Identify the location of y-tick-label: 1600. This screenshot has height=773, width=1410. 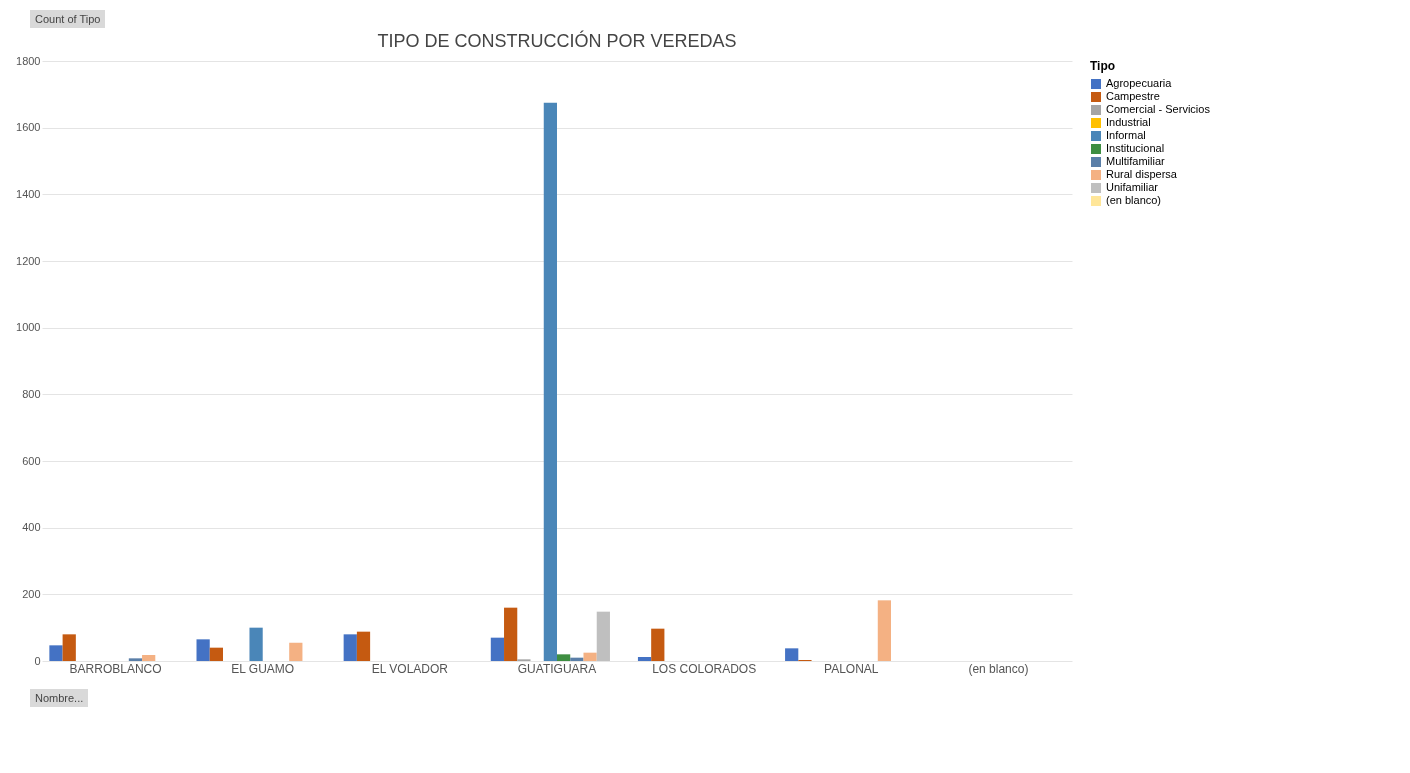
(28, 127).